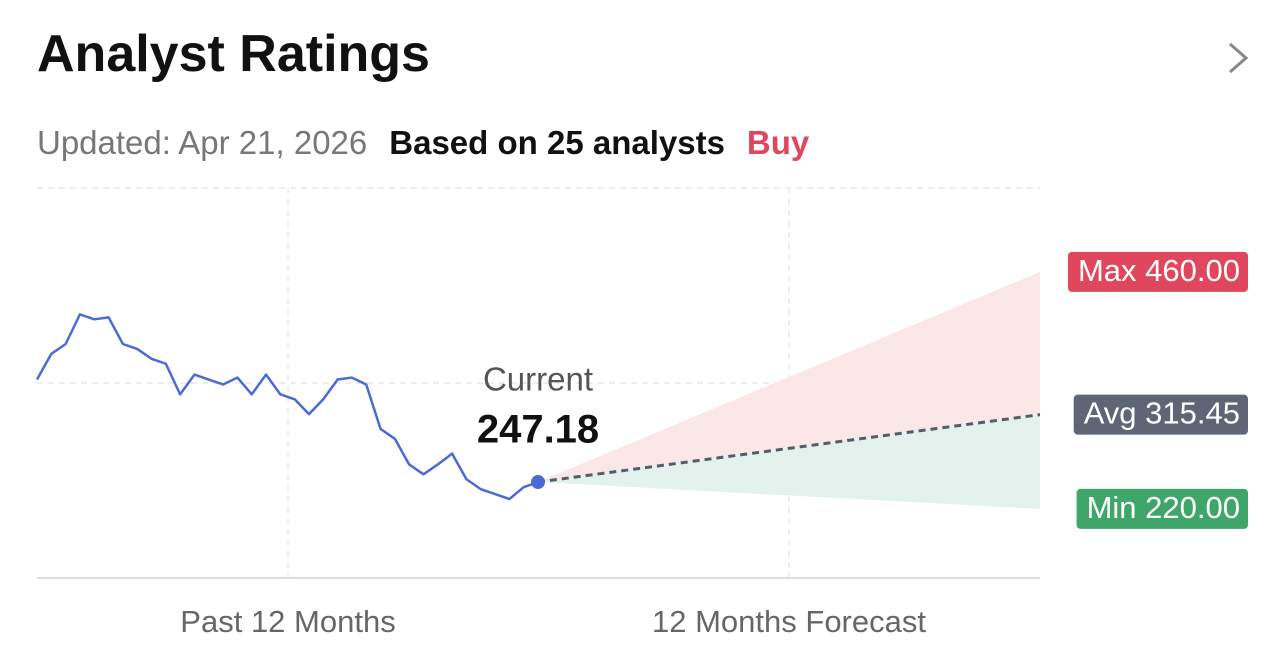 The width and height of the screenshot is (1284, 664). What do you see at coordinates (1237, 58) in the screenshot?
I see `chevron` at bounding box center [1237, 58].